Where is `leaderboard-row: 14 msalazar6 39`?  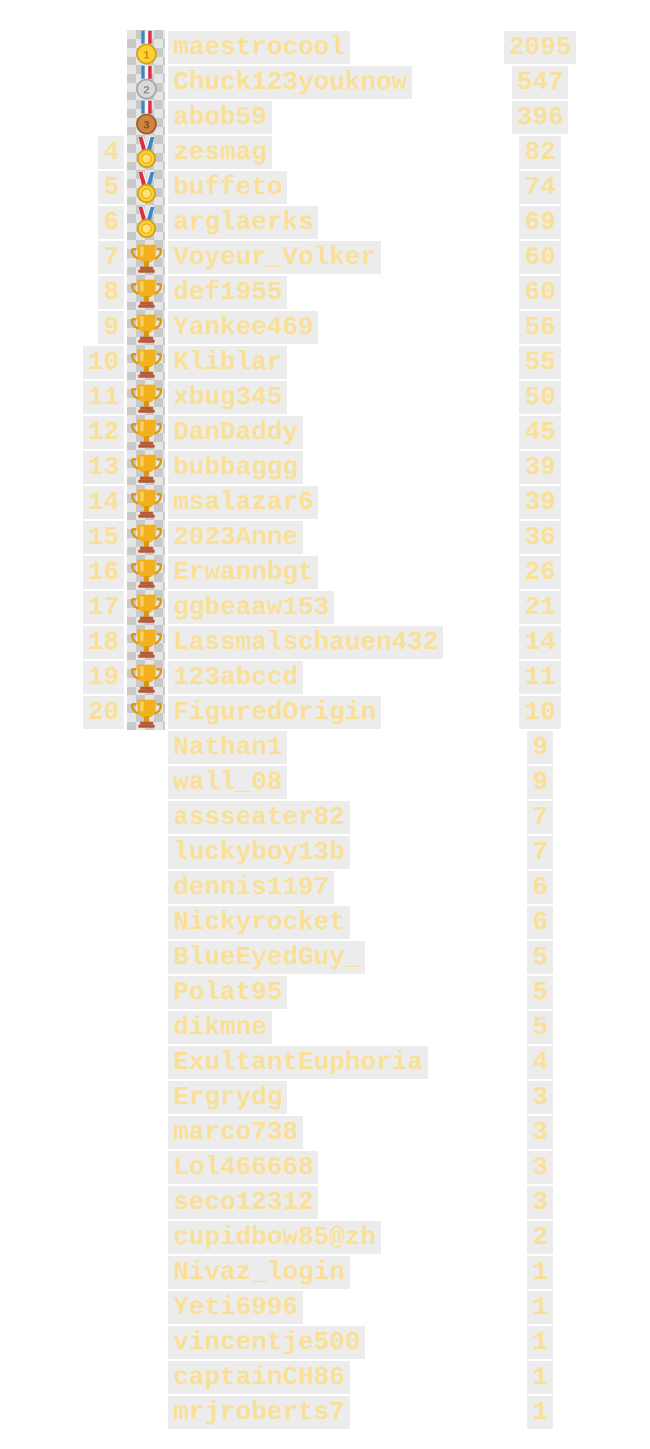 leaderboard-row: 14 msalazar6 39 is located at coordinates (325, 502).